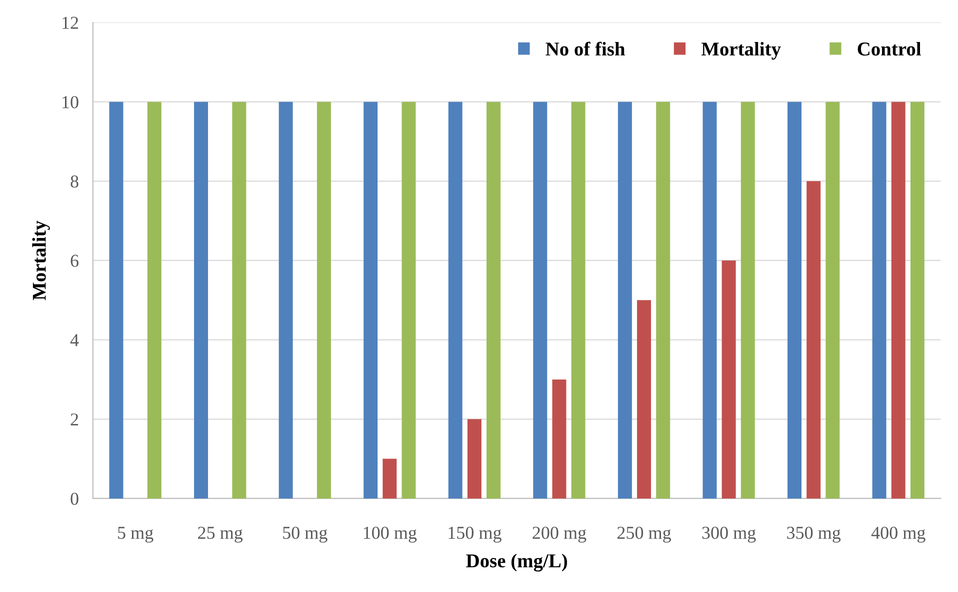 The height and width of the screenshot is (592, 958). I want to click on legend-label: Mortality, so click(741, 51).